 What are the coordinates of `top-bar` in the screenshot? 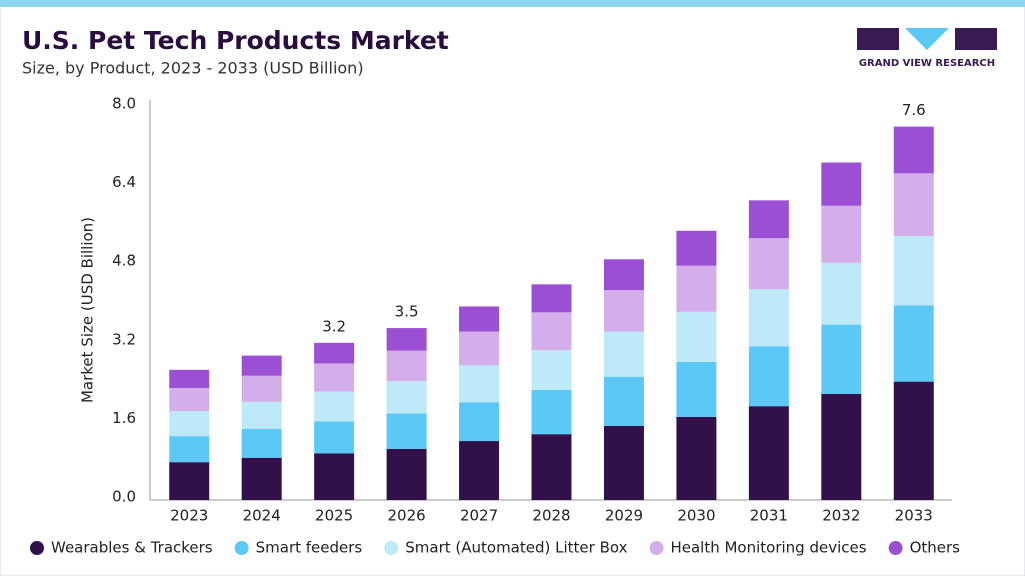 It's located at (512, 3).